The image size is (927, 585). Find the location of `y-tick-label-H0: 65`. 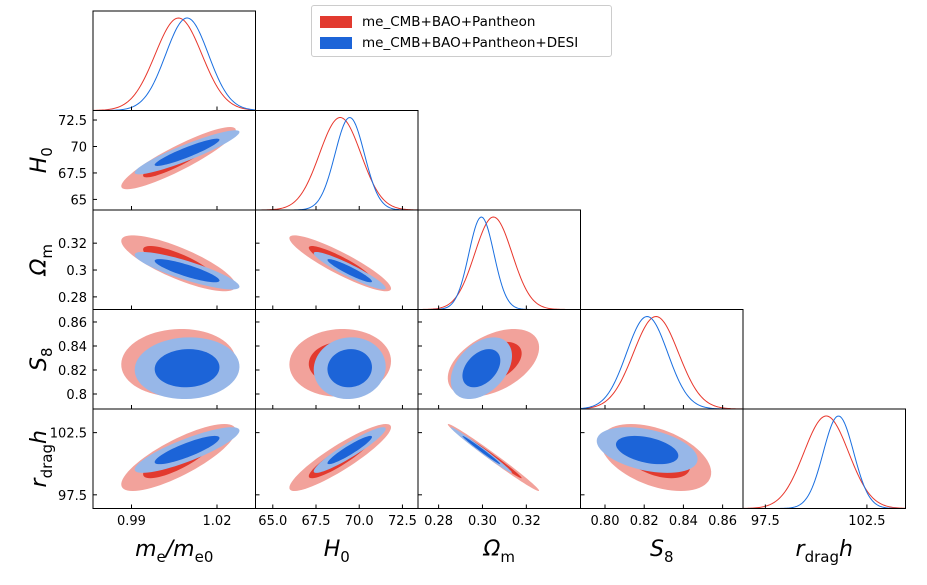

y-tick-label-H0: 65 is located at coordinates (78, 200).